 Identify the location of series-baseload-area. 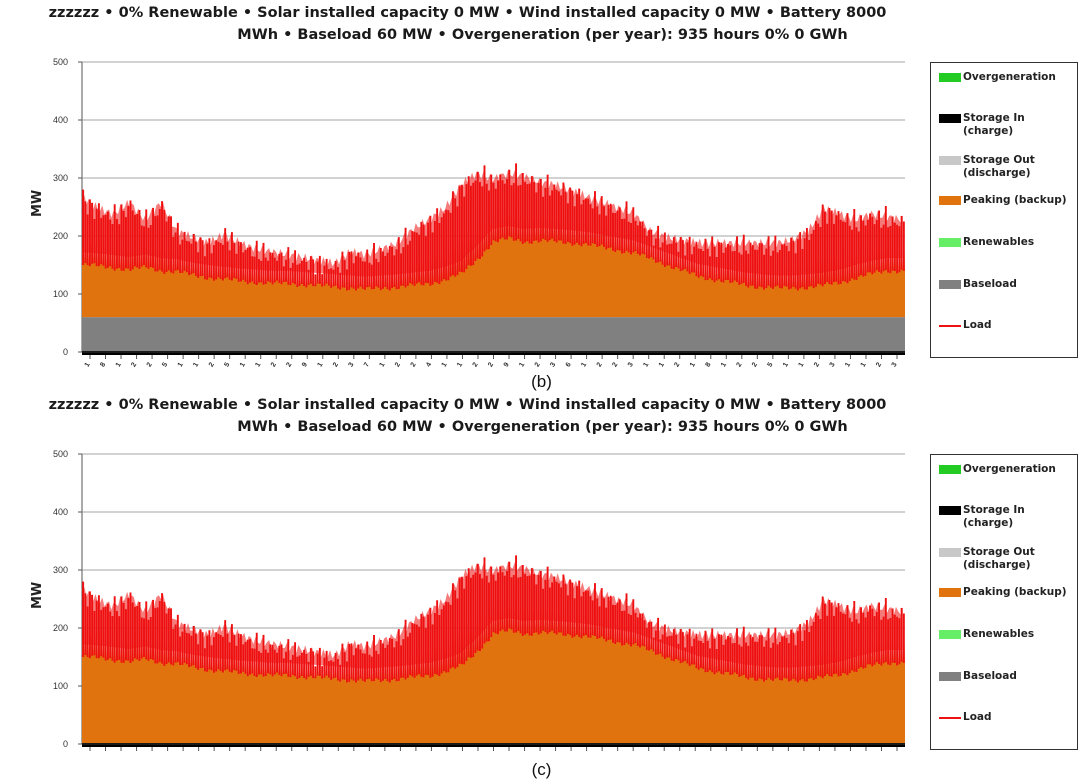
(493, 334).